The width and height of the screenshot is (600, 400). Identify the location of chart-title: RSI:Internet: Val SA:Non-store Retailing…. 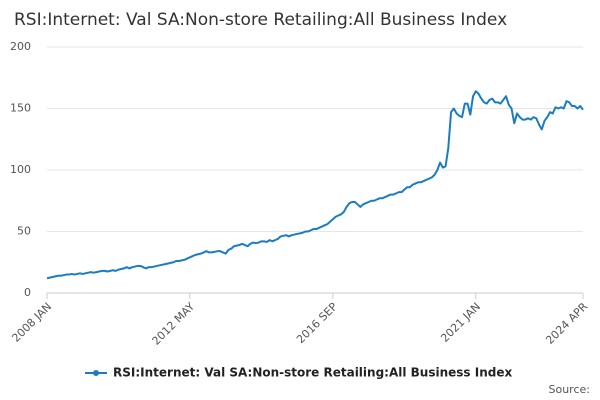
(260, 20).